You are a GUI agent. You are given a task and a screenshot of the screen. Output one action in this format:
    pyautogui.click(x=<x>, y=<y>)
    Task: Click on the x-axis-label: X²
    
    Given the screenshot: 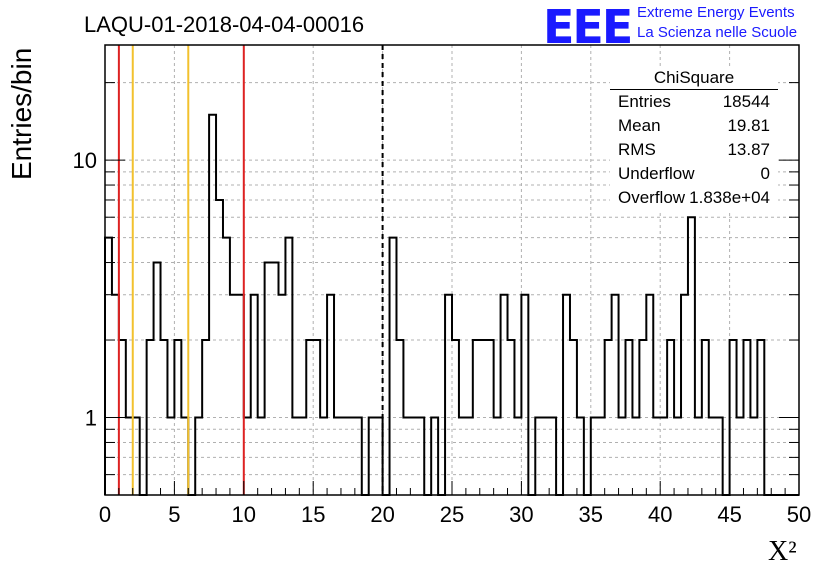 What is the action you would take?
    pyautogui.click(x=782, y=551)
    